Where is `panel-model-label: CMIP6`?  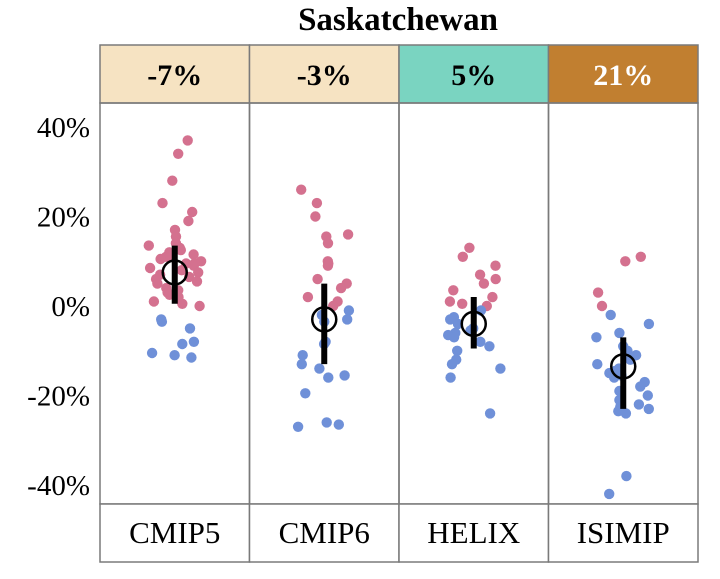 panel-model-label: CMIP6 is located at coordinates (324, 532).